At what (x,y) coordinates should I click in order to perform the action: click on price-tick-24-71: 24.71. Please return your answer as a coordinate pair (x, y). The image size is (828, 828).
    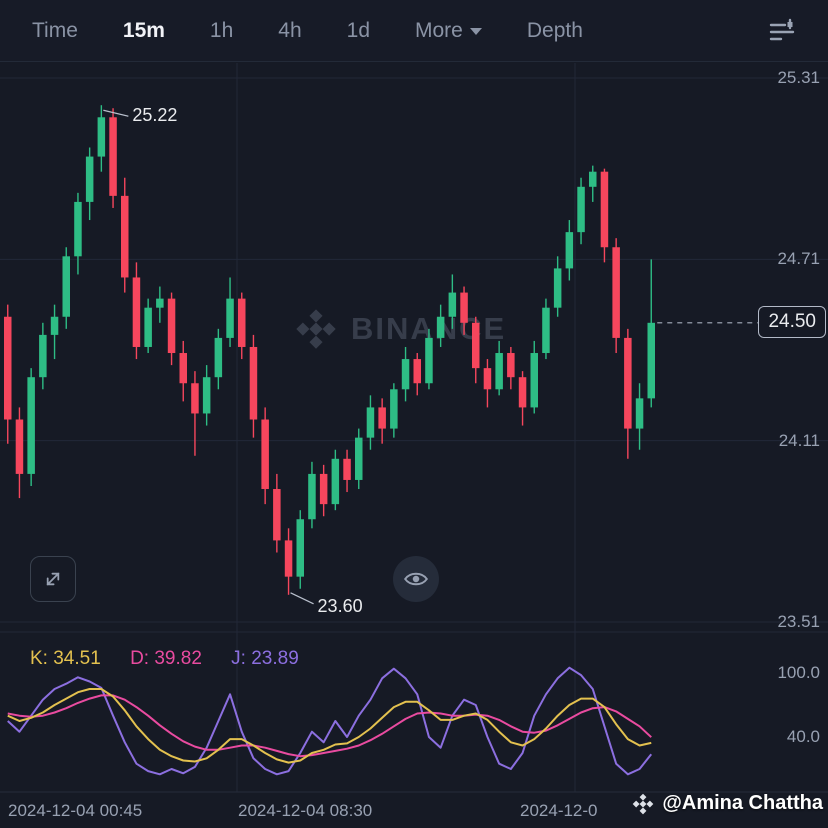
    Looking at the image, I should click on (798, 259).